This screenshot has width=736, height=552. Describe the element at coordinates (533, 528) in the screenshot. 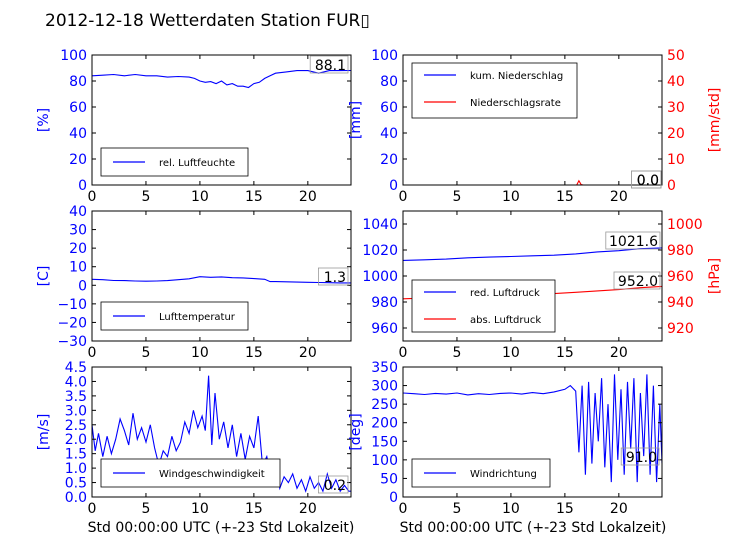

I see `x-axis-label-right: Std 00:00:00 UTC (+-23 Std Lokalzeit)` at that location.